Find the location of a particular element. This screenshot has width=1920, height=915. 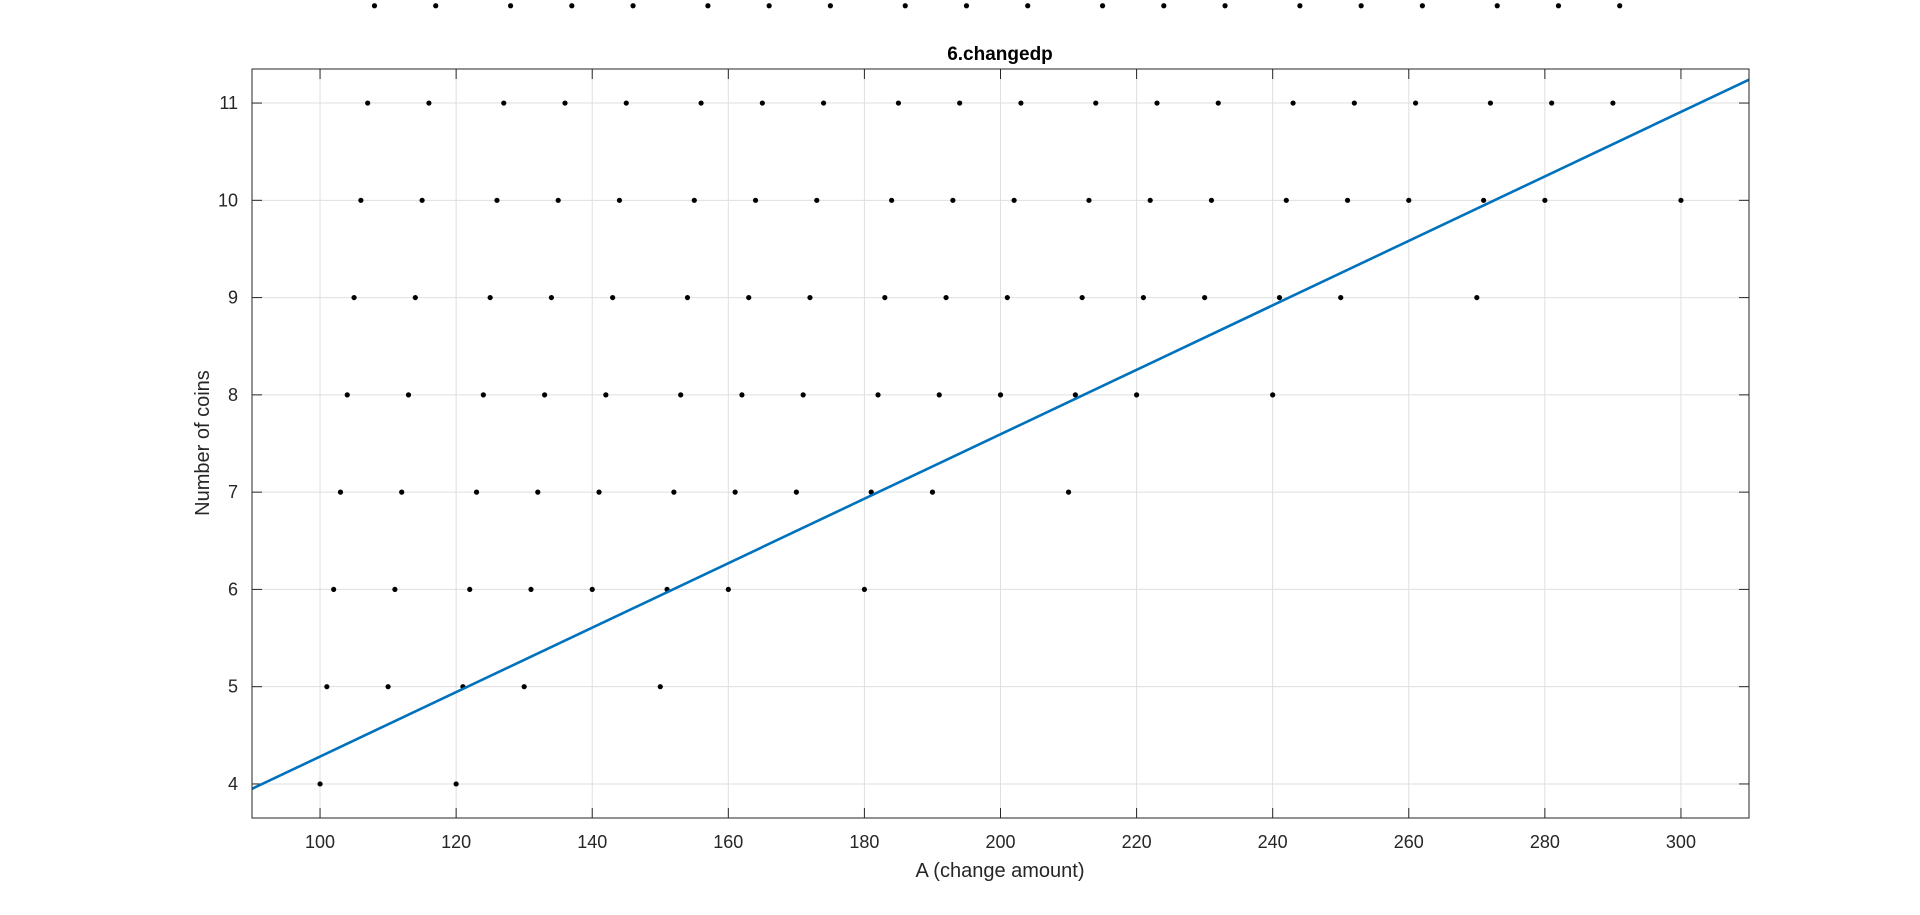

x-tick-label: 280 is located at coordinates (1545, 842).